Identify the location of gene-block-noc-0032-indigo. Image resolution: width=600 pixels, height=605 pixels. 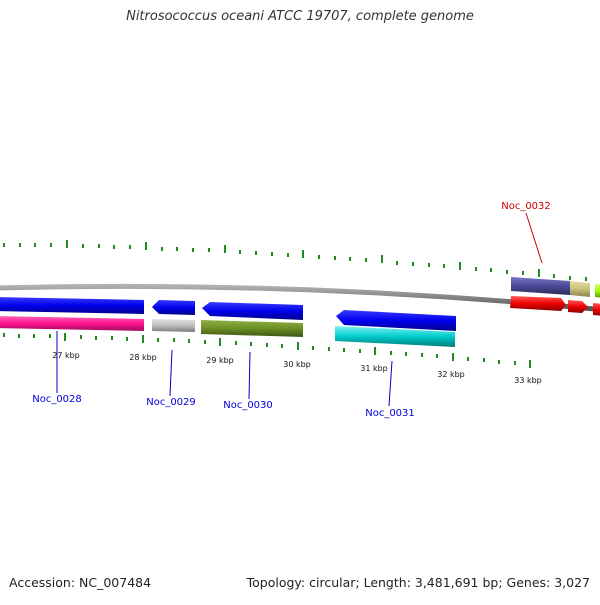
(540, 286).